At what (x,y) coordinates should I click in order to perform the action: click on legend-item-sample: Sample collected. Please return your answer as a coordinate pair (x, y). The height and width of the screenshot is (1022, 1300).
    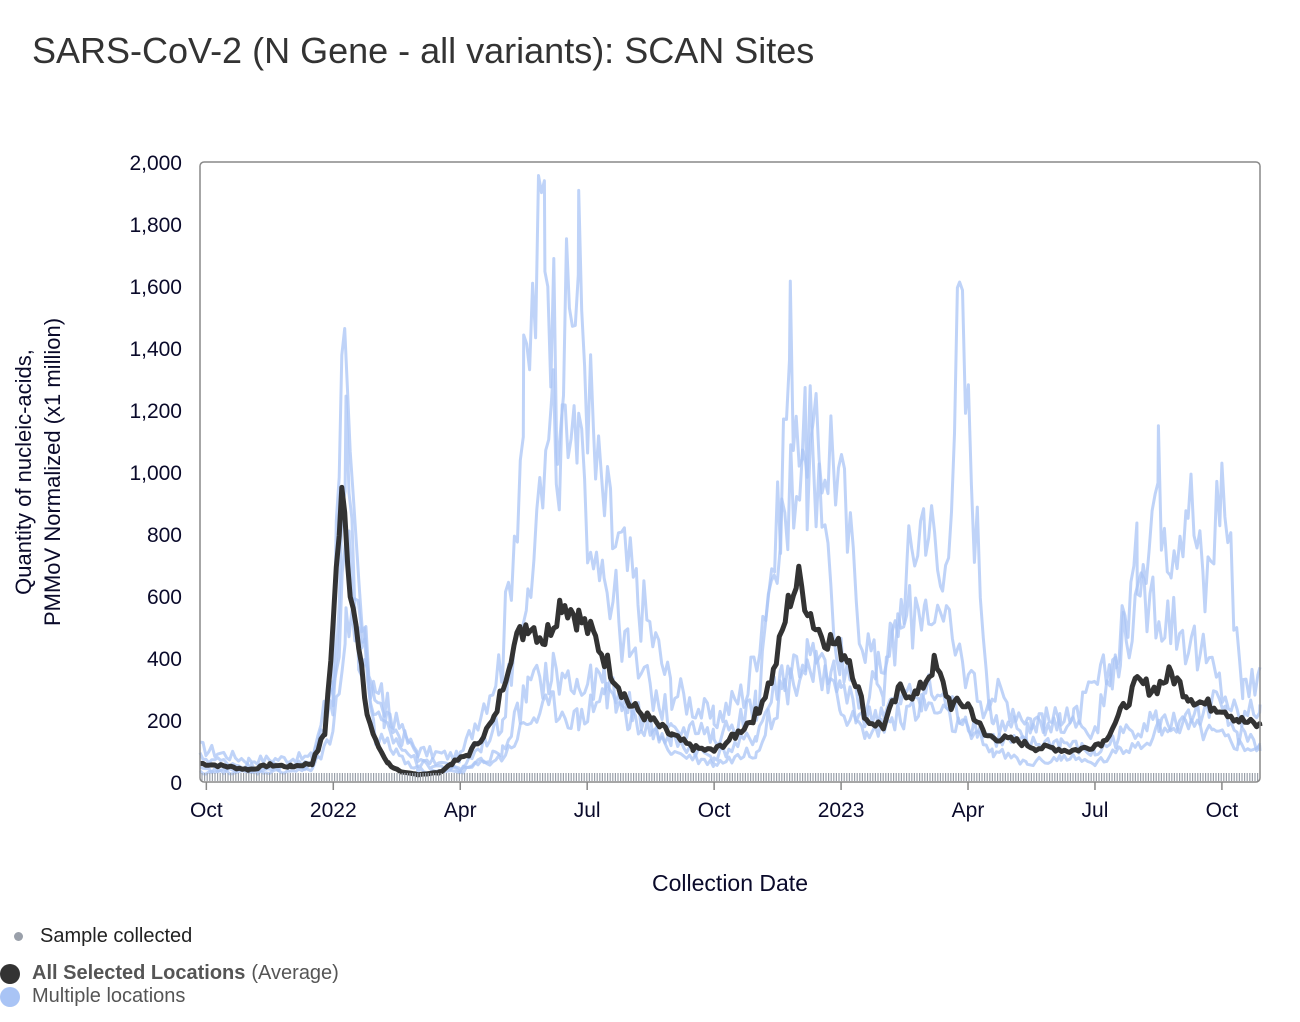
    Looking at the image, I should click on (96, 936).